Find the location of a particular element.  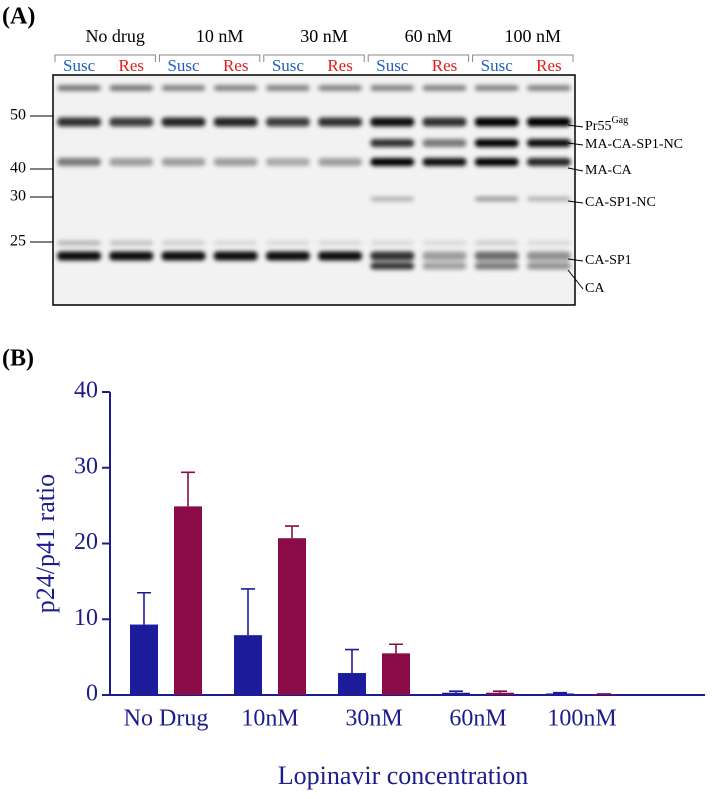

band-label: CA-SP1 is located at coordinates (608, 260).